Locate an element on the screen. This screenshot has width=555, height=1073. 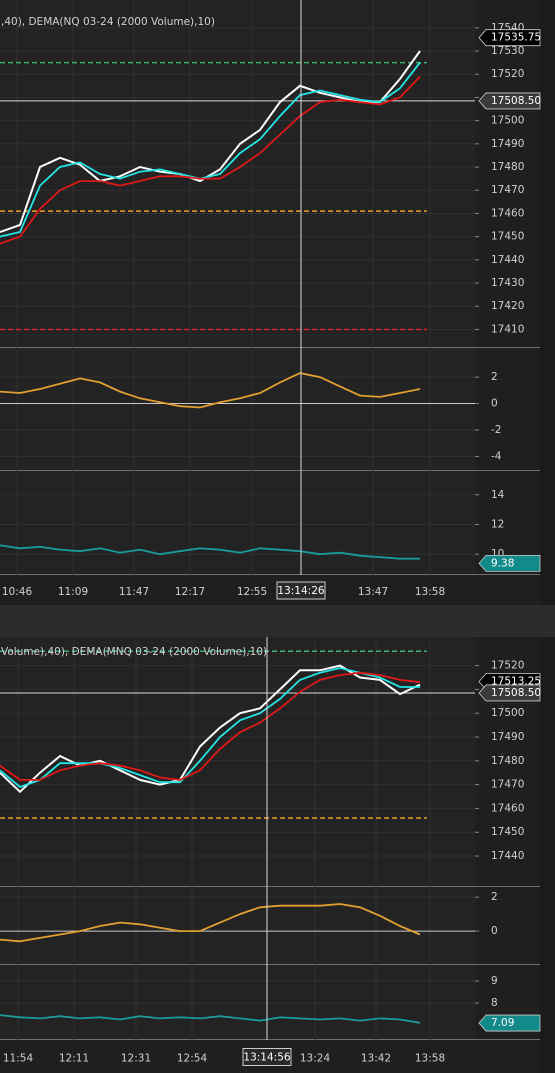
x-tick-label: 11:09 is located at coordinates (73, 592).